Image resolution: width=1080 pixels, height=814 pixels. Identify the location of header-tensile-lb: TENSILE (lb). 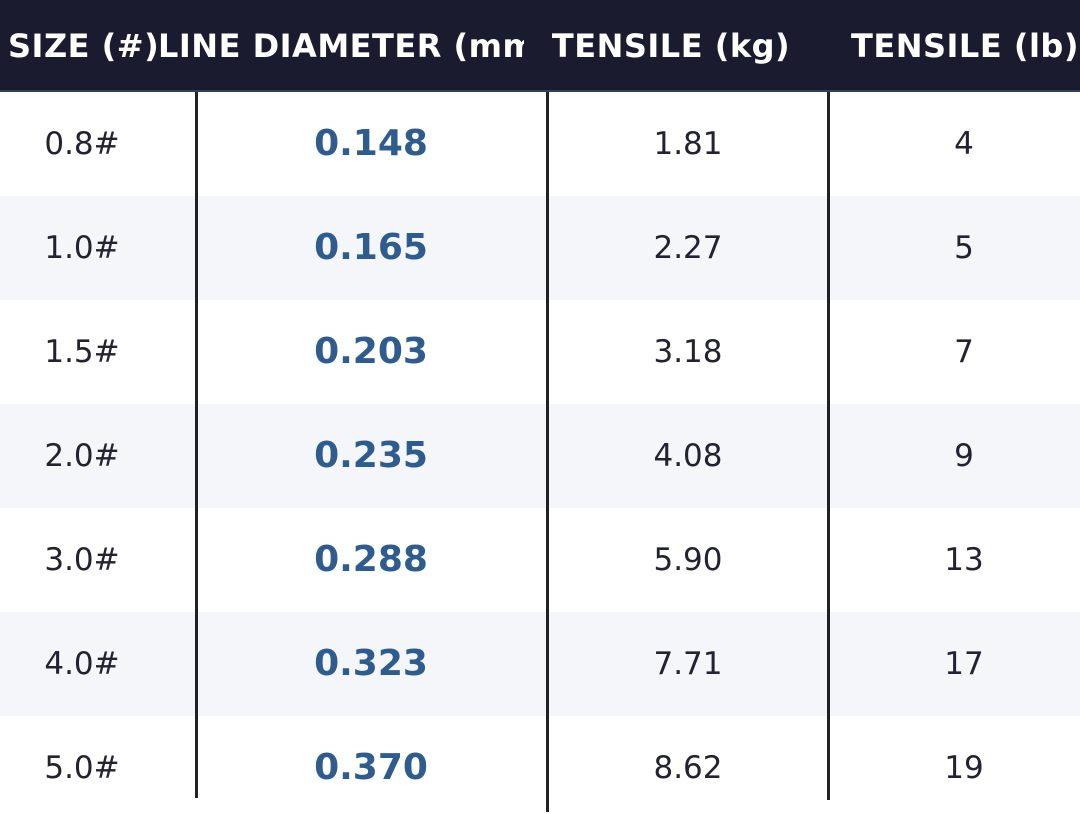
(965, 46).